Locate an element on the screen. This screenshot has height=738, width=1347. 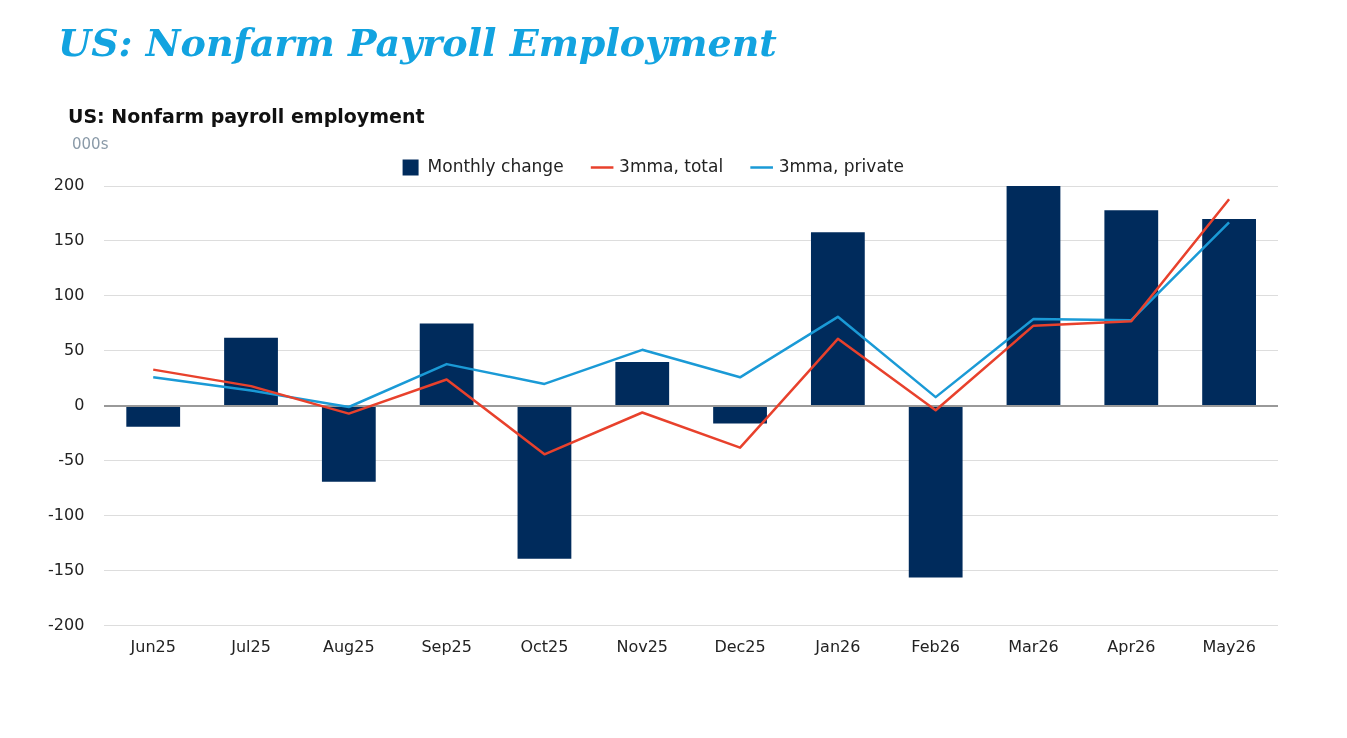
y-tick-label: 150 is located at coordinates (69, 240).